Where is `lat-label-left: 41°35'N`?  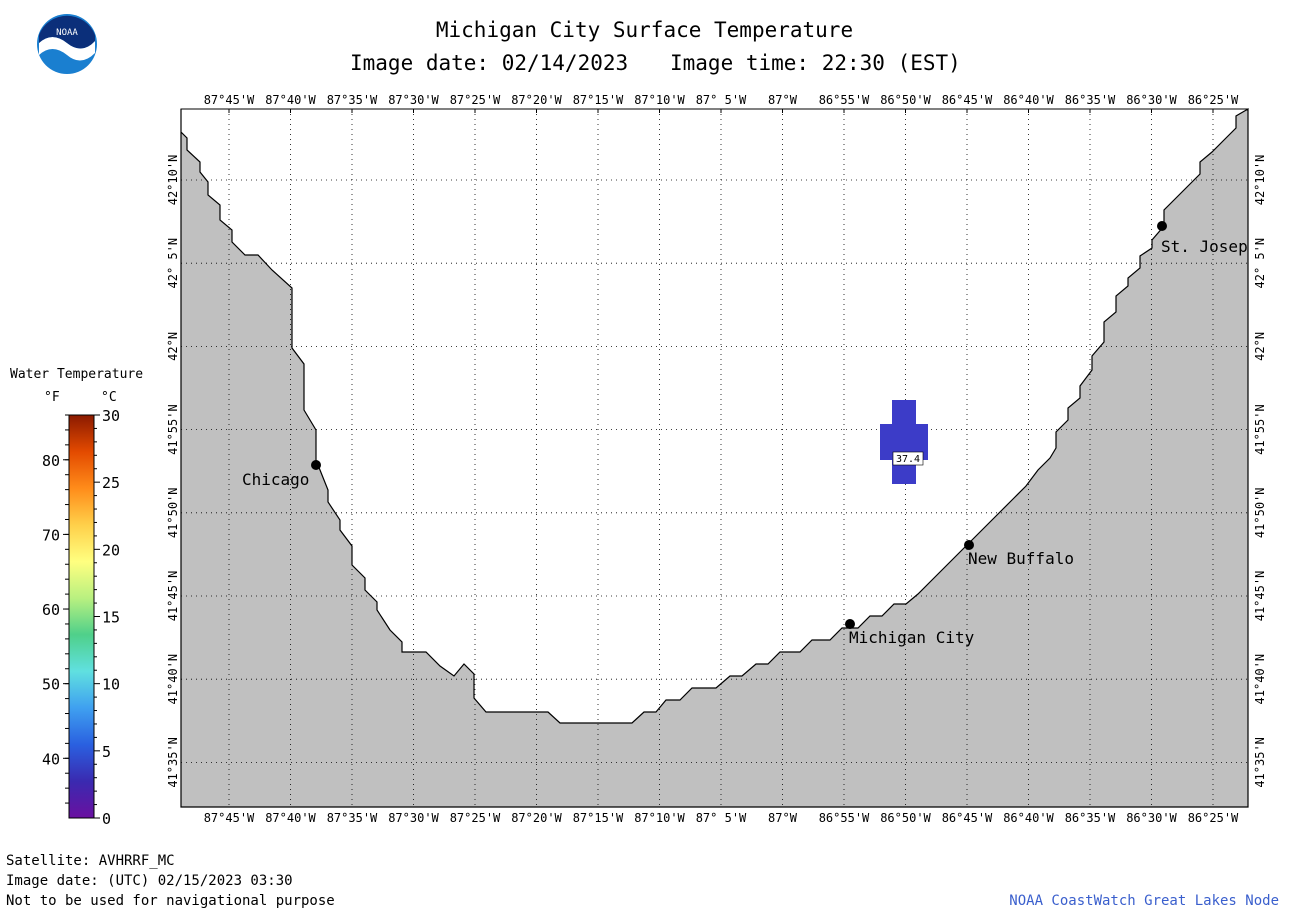 lat-label-left: 41°35'N is located at coordinates (173, 762).